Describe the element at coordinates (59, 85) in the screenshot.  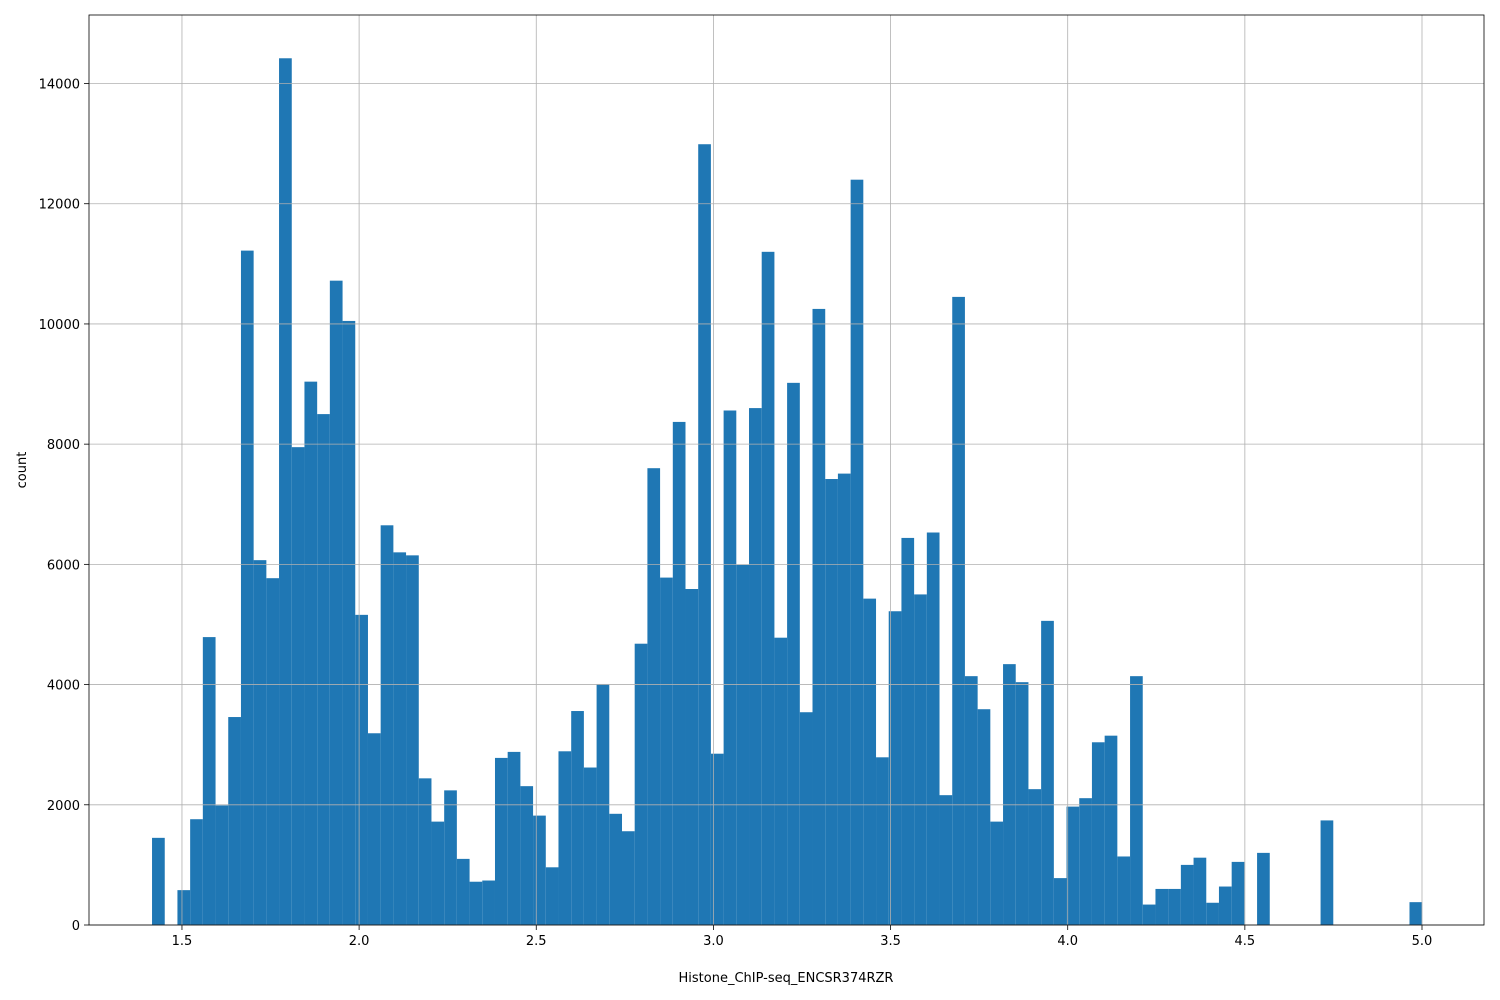
I see `y-tick-label: 14000` at that location.